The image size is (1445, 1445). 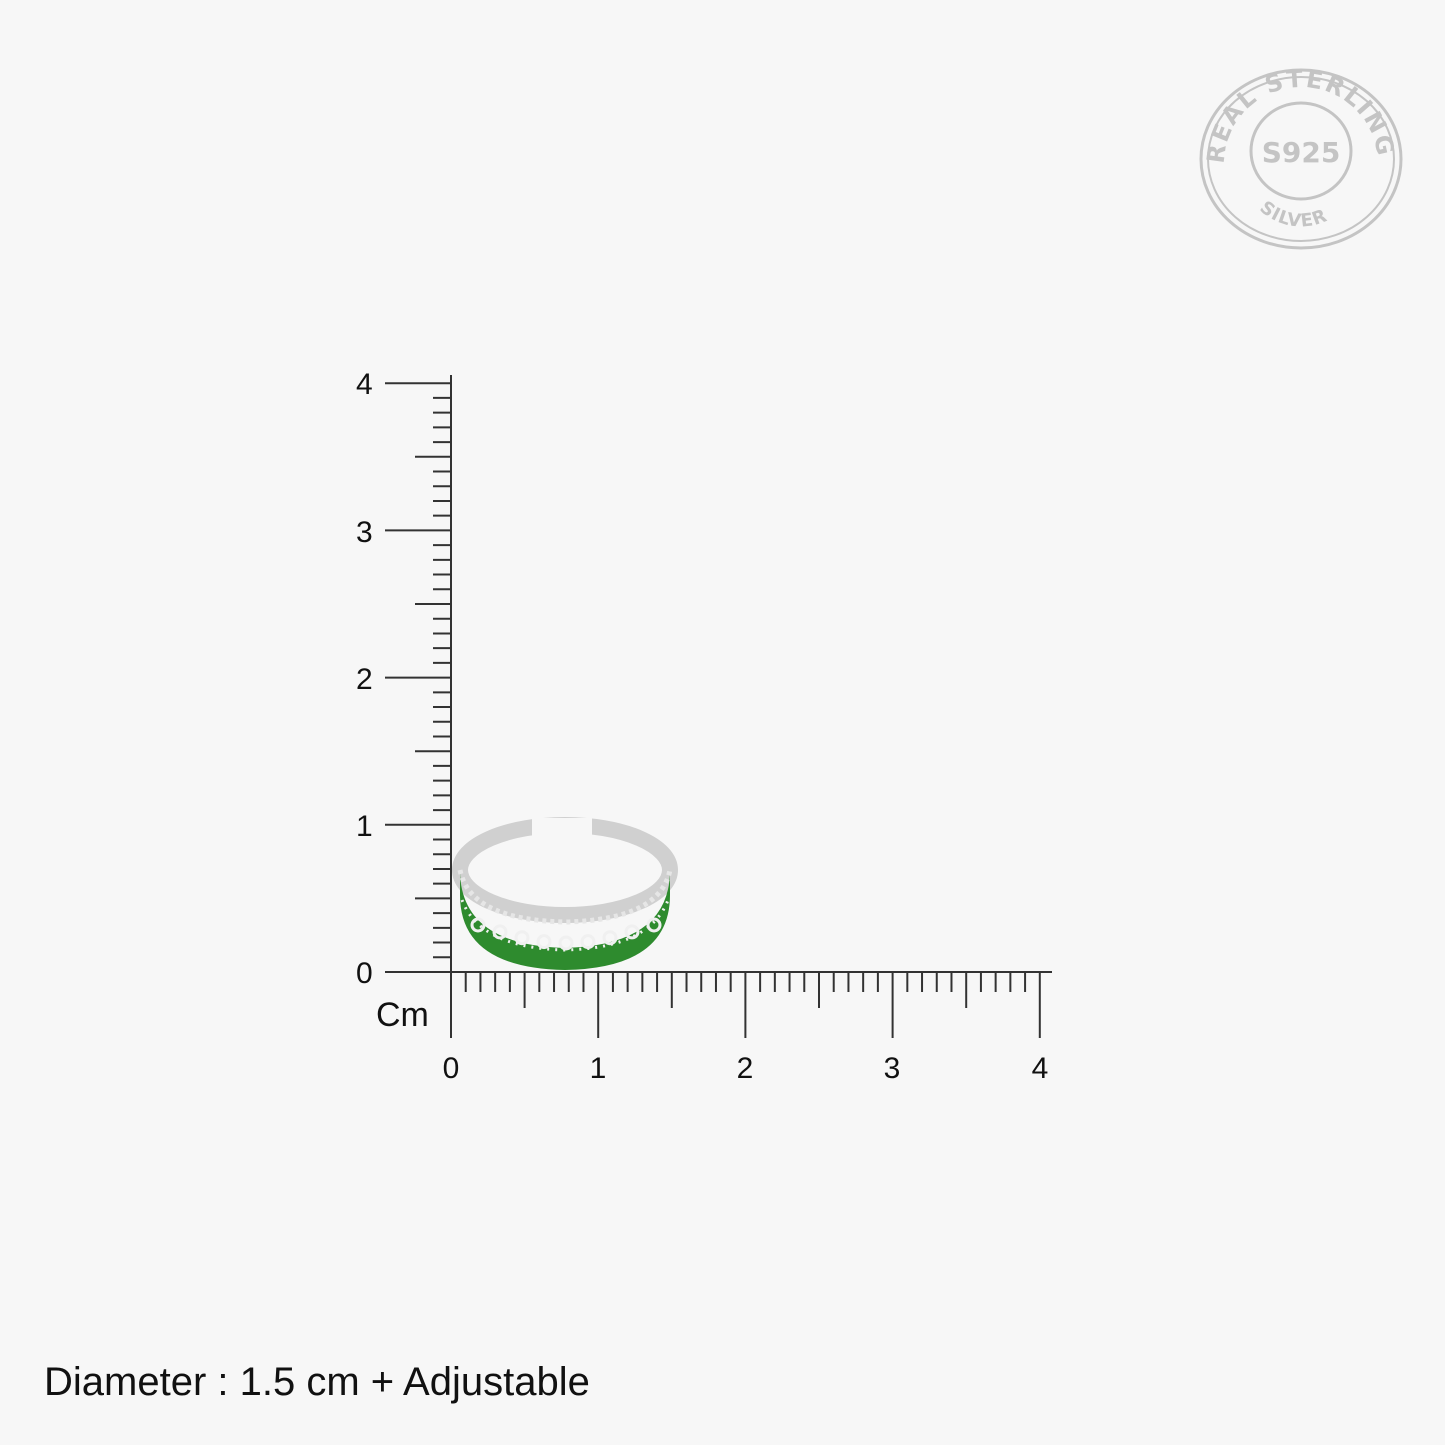 What do you see at coordinates (451, 1068) in the screenshot?
I see `x-tick-label: 0` at bounding box center [451, 1068].